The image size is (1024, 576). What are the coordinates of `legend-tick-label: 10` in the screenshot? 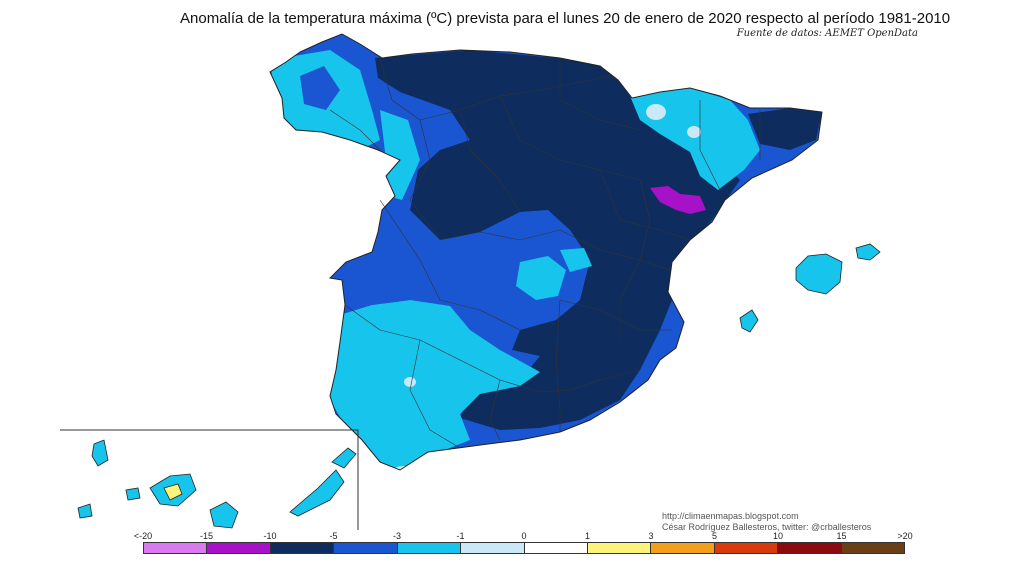 It's located at (778, 536).